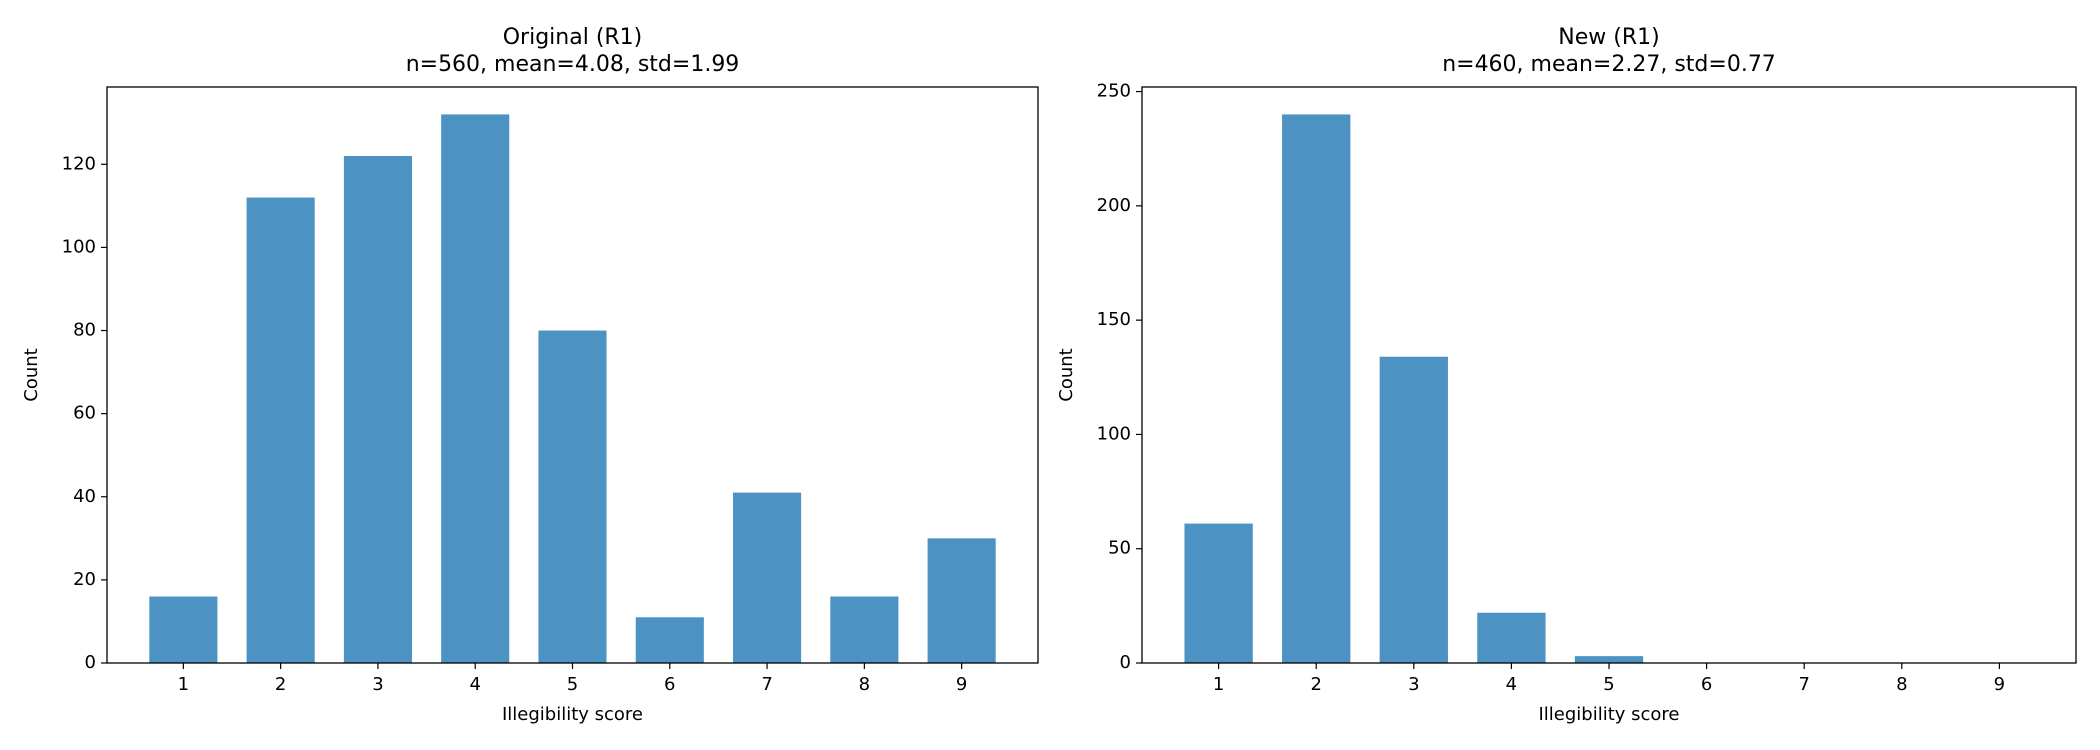 This screenshot has height=750, width=2100. Describe the element at coordinates (1608, 37) in the screenshot. I see `chart-title: New (R1)` at that location.